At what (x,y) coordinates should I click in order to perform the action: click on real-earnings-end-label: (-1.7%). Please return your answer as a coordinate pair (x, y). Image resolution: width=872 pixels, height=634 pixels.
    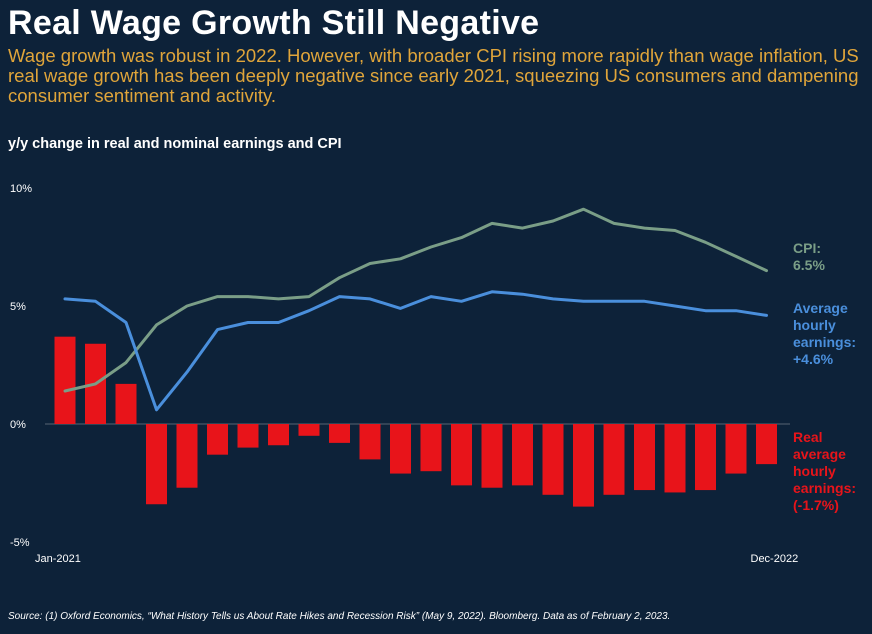
    Looking at the image, I should click on (816, 505).